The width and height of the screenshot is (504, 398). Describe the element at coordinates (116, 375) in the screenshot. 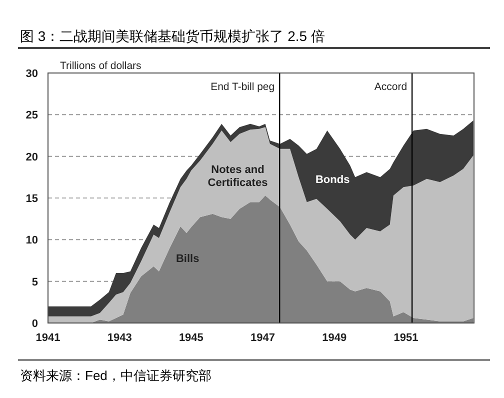

I see `text: 资料来源：Fed，中信证券研究部` at that location.